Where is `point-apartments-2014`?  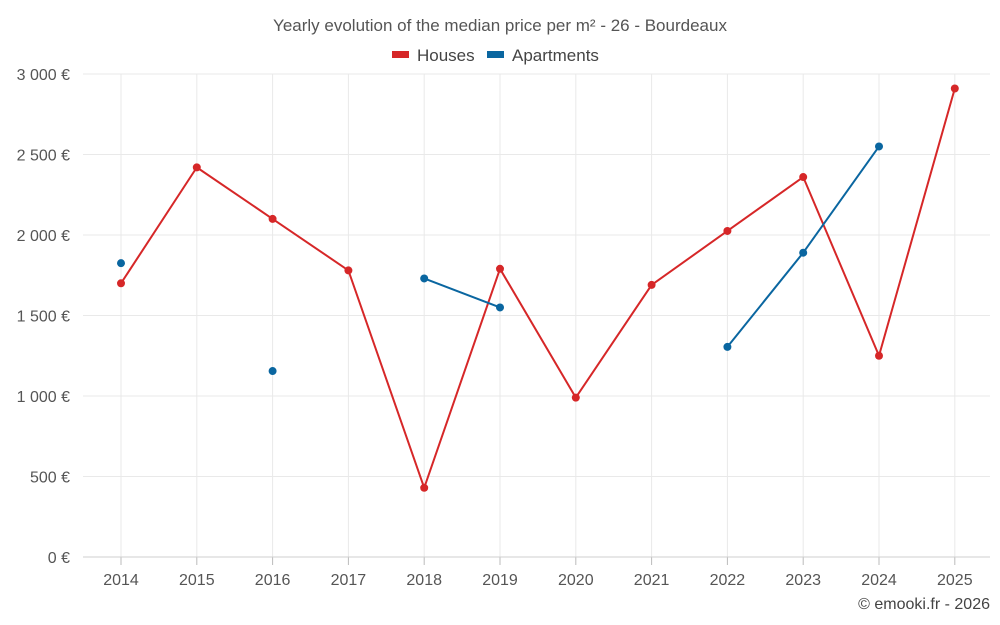
point-apartments-2014 is located at coordinates (121, 263).